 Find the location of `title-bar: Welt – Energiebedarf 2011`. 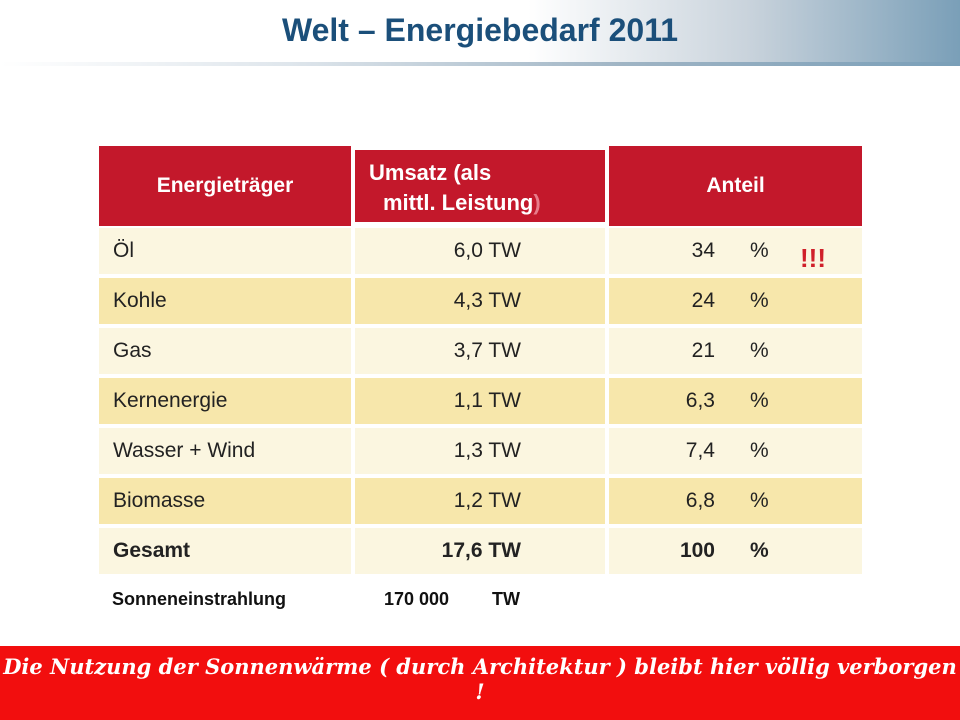

title-bar: Welt – Energiebedarf 2011 is located at coordinates (480, 33).